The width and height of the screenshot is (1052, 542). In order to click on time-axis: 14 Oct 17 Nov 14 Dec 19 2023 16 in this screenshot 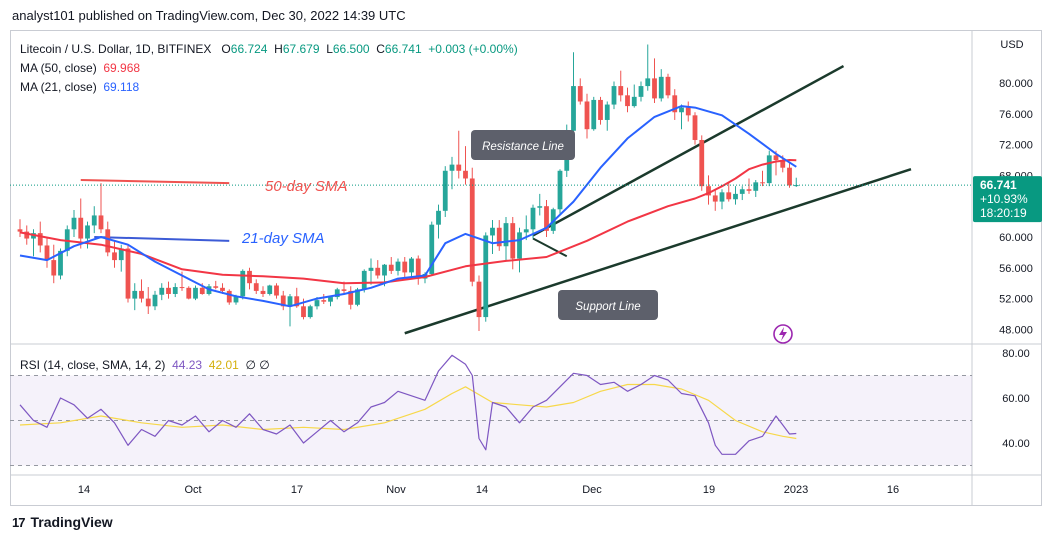, I will do `click(488, 490)`.